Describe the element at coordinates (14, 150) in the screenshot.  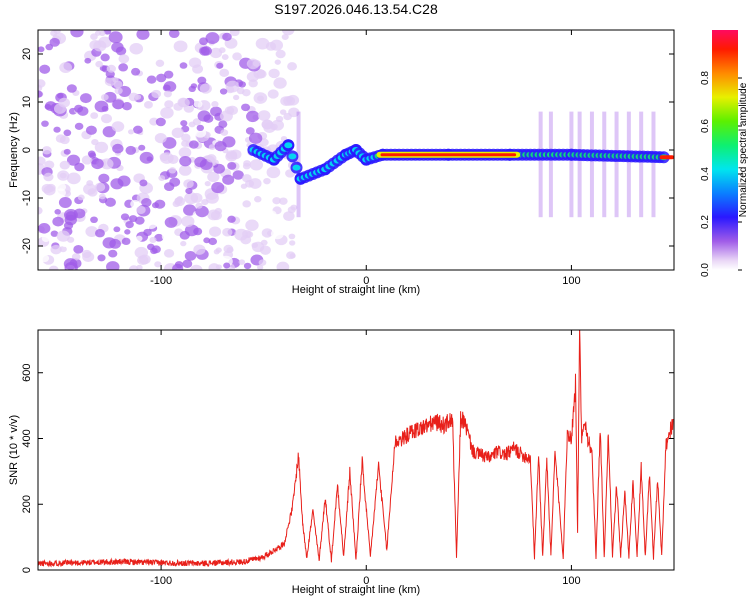
I see `spectrogram-y-label: Frequency (Hz)` at that location.